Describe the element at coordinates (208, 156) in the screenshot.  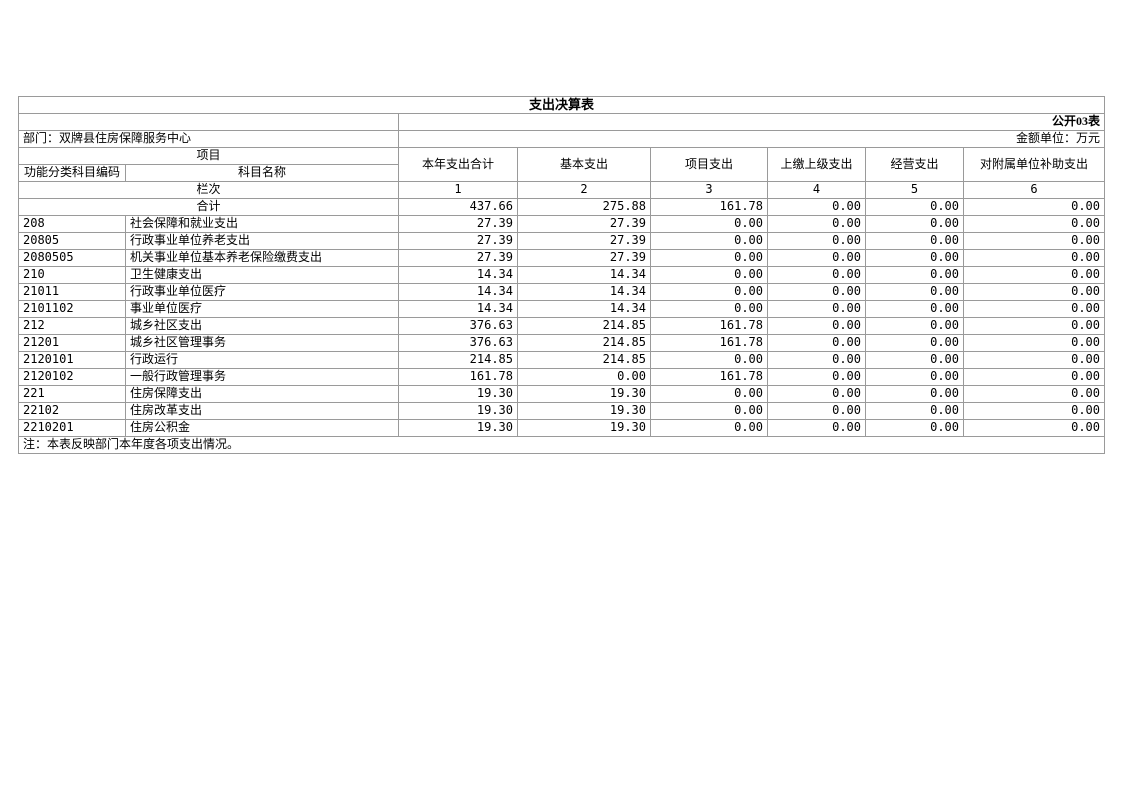
I see `project-group-header: 项目` at that location.